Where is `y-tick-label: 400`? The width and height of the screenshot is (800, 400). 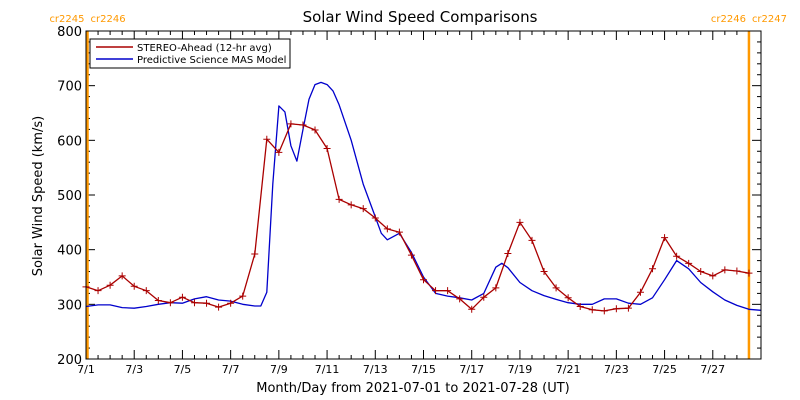
y-tick-label: 400 is located at coordinates (69, 251).